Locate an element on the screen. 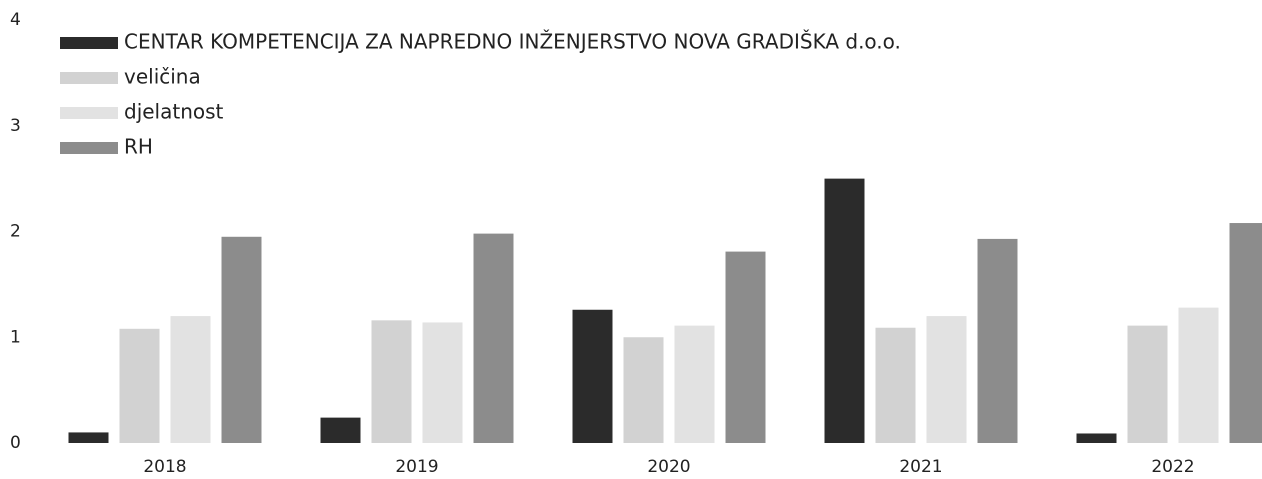 Image resolution: width=1262 pixels, height=479 pixels. x-tick-label: 2022 is located at coordinates (1172, 467).